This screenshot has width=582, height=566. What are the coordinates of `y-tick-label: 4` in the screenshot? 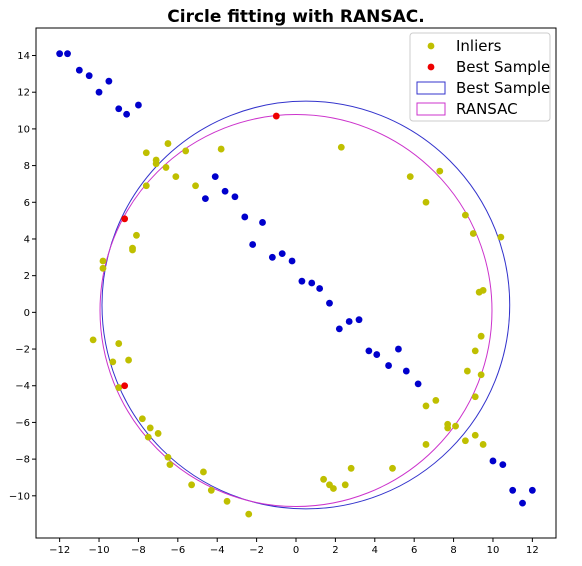 It's located at (27, 239).